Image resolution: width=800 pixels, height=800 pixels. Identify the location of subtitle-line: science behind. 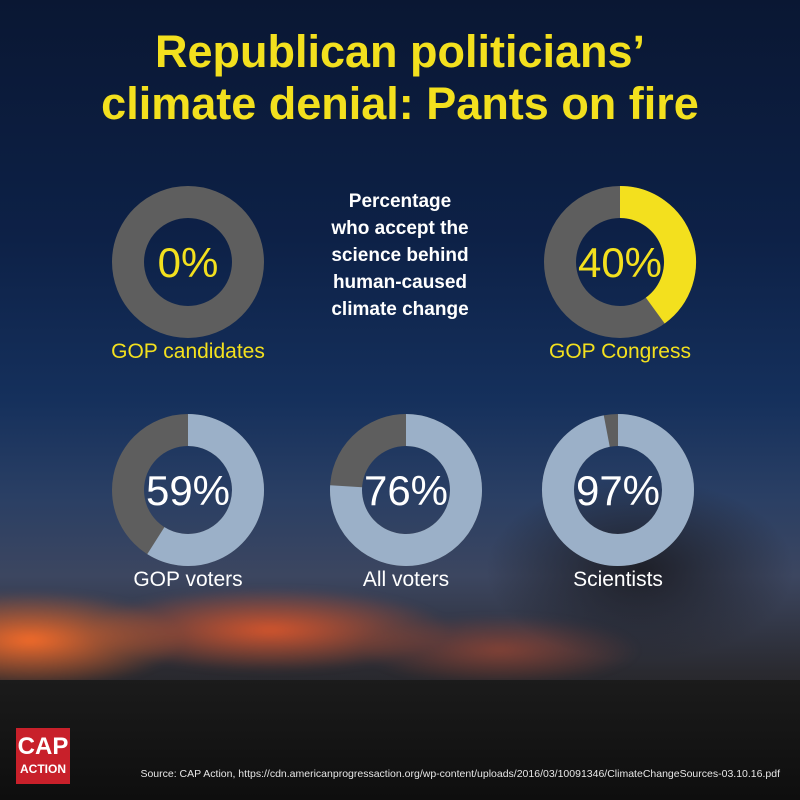
(400, 255).